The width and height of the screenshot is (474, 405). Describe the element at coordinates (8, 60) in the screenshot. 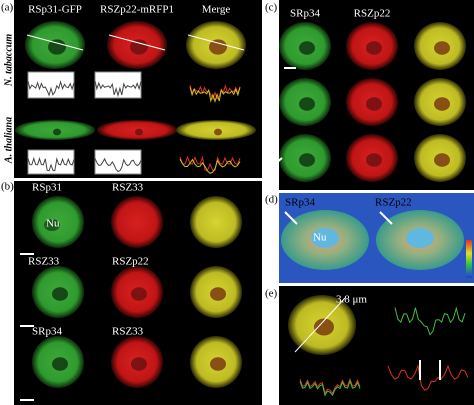

I see `row-title: N. tabaccum` at that location.